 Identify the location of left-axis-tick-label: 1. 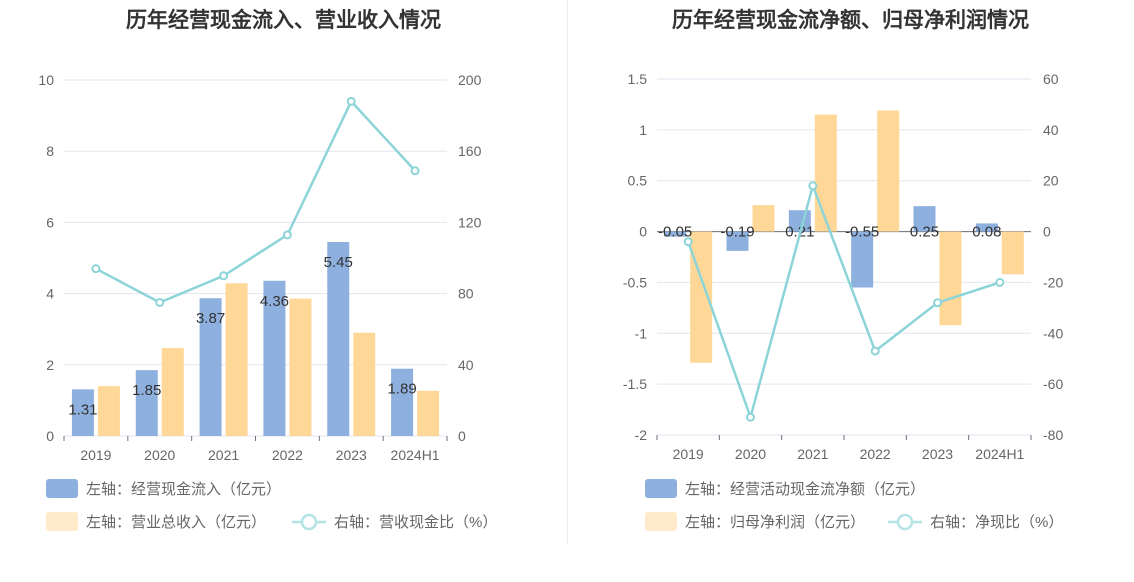
(643, 130).